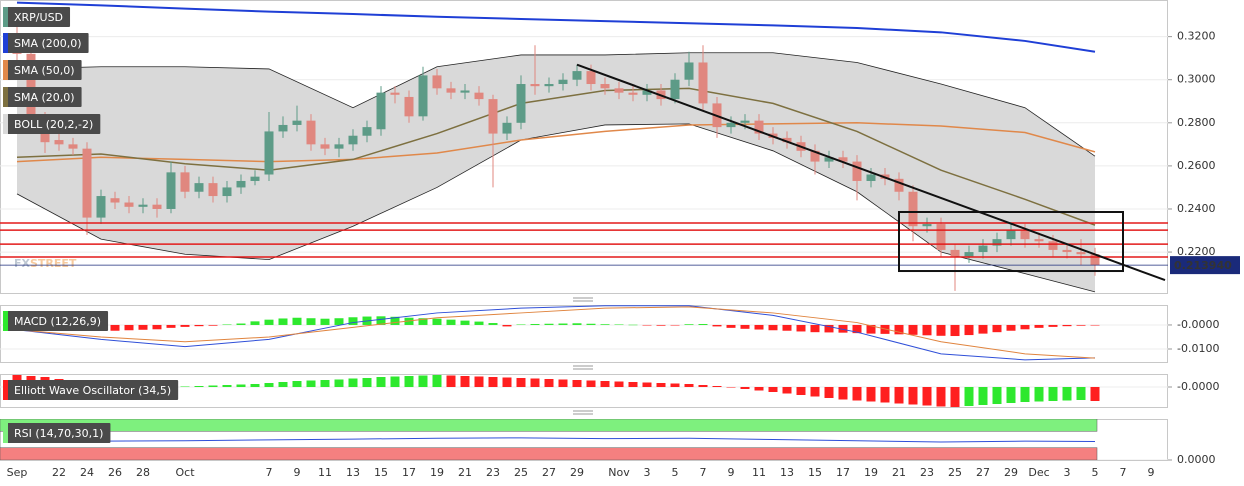  I want to click on y-tick-label: 0.2800, so click(1196, 122).